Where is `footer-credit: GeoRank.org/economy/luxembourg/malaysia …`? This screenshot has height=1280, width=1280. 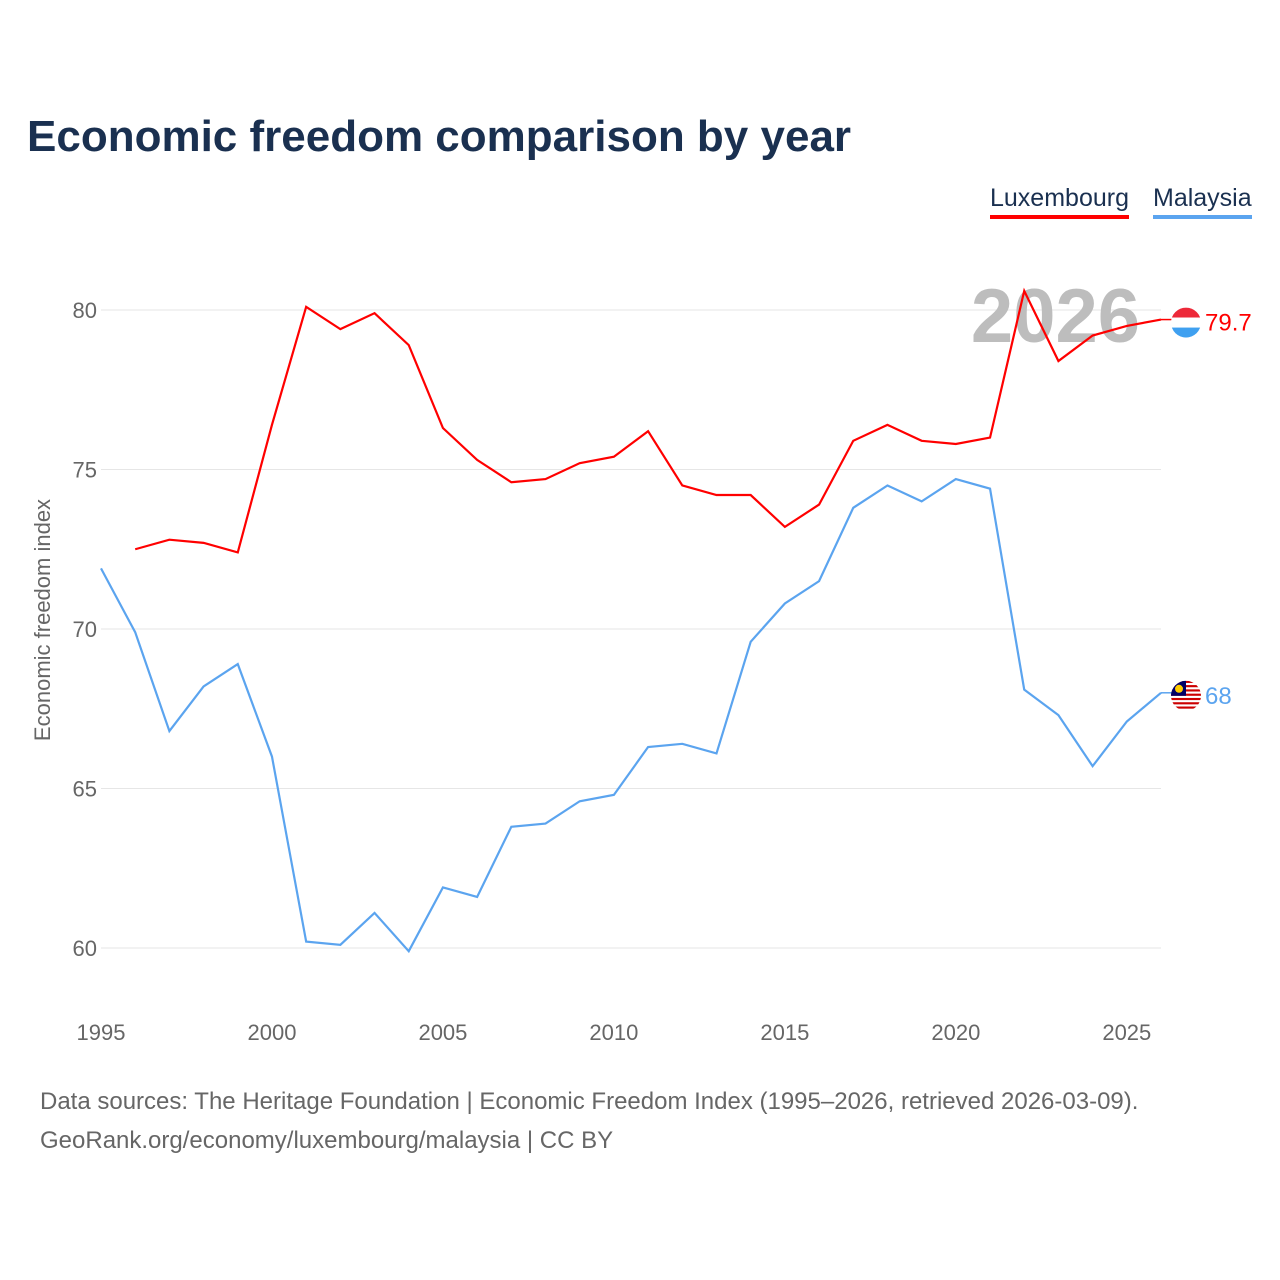 footer-credit: GeoRank.org/economy/luxembourg/malaysia … is located at coordinates (327, 1140).